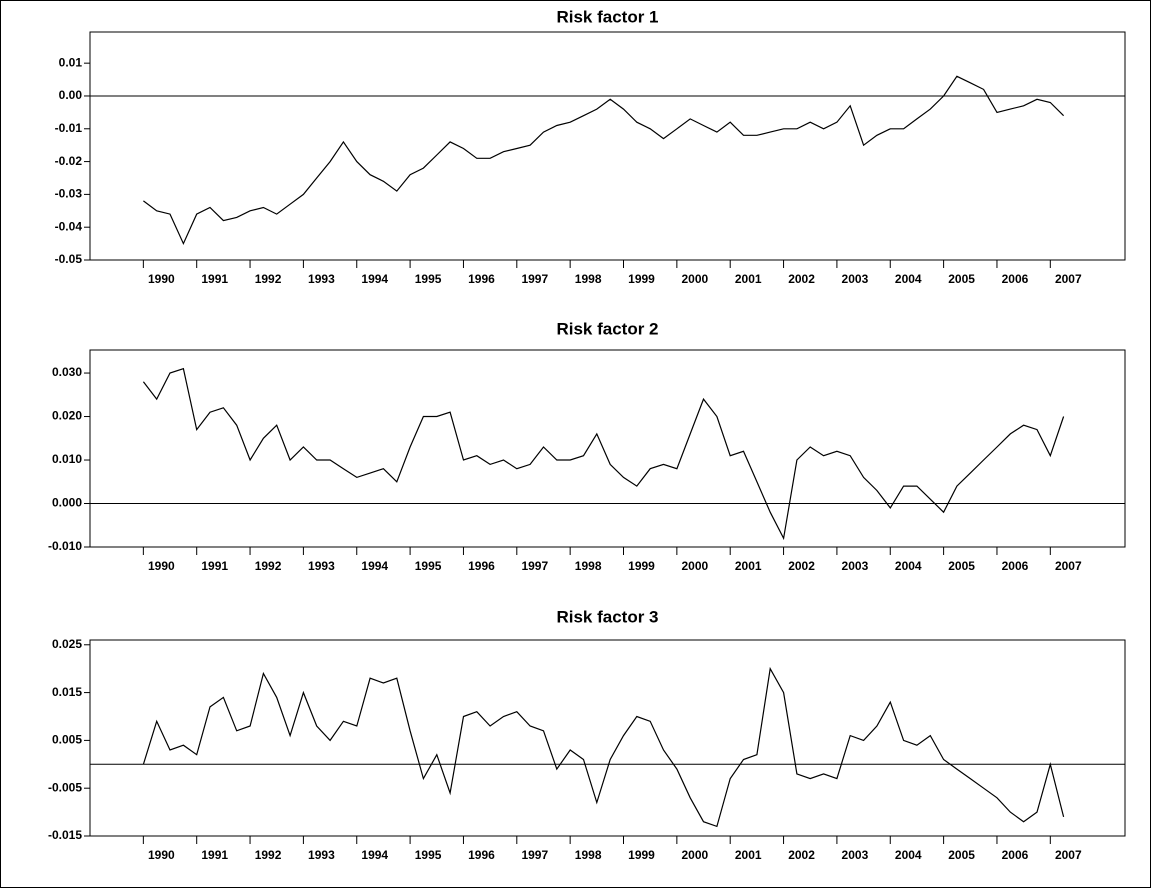 This screenshot has width=1151, height=888. What do you see at coordinates (67, 644) in the screenshot?
I see `y-tick-label: 0.025` at bounding box center [67, 644].